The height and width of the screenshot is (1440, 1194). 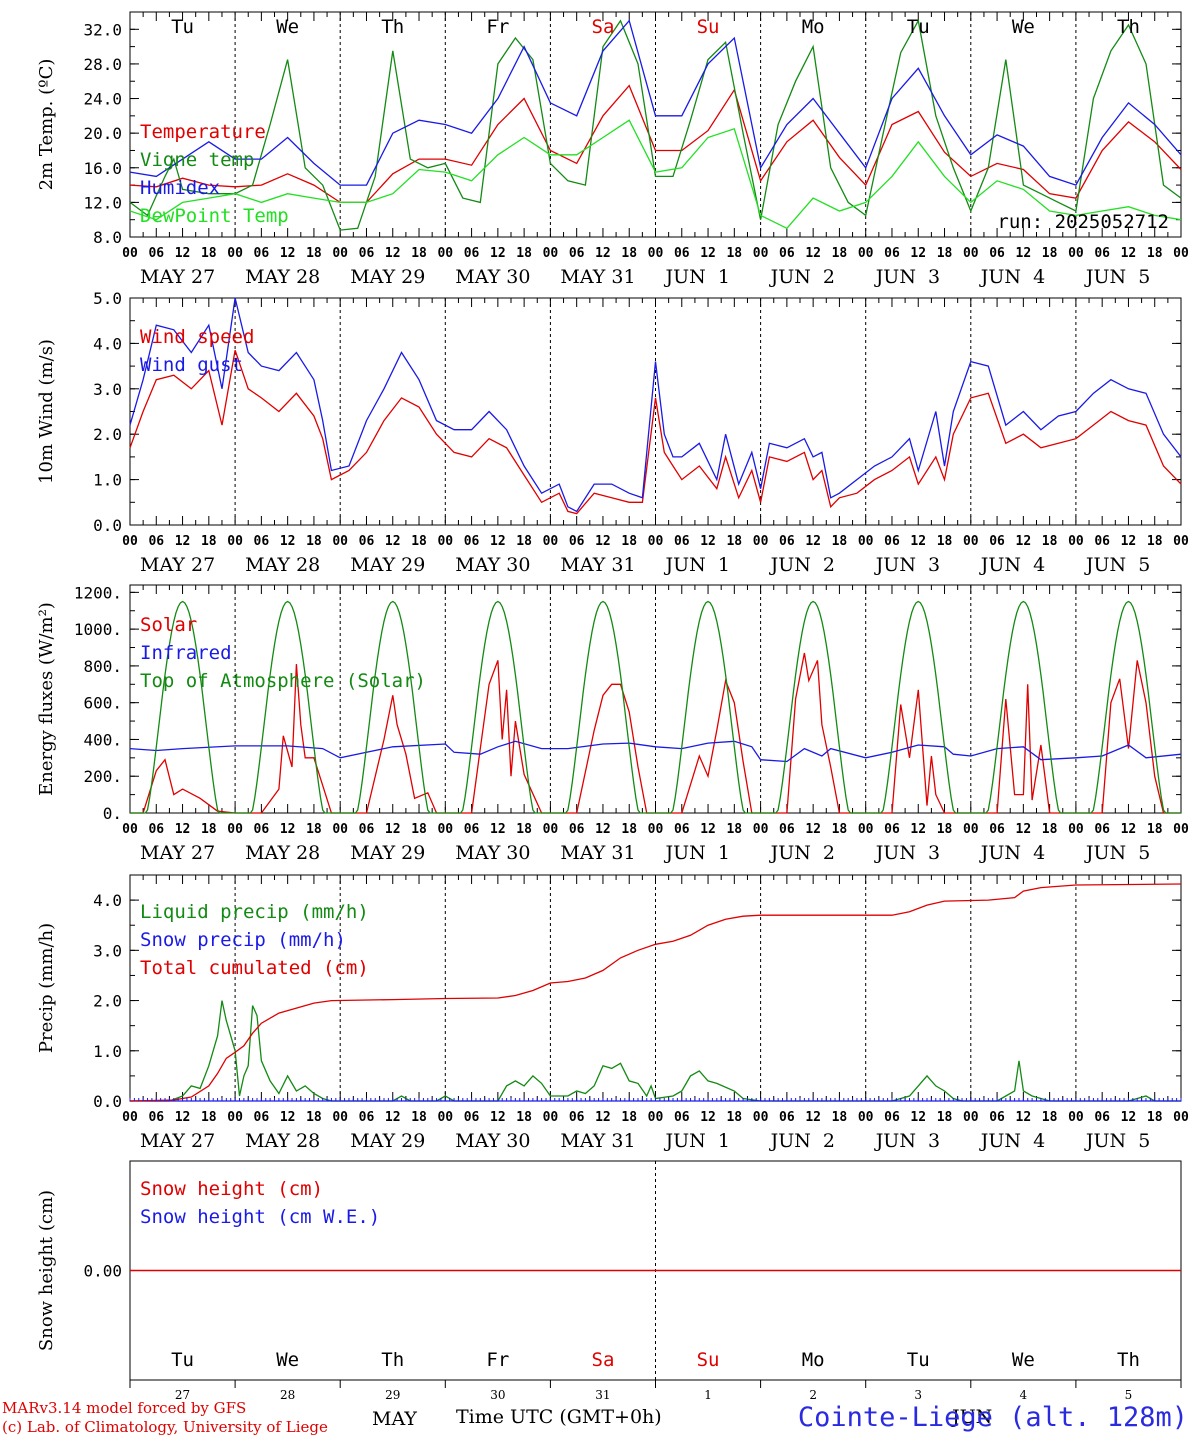 What do you see at coordinates (124, 1408) in the screenshot?
I see `model-credit: MARv3.14 model forced by GFS` at bounding box center [124, 1408].